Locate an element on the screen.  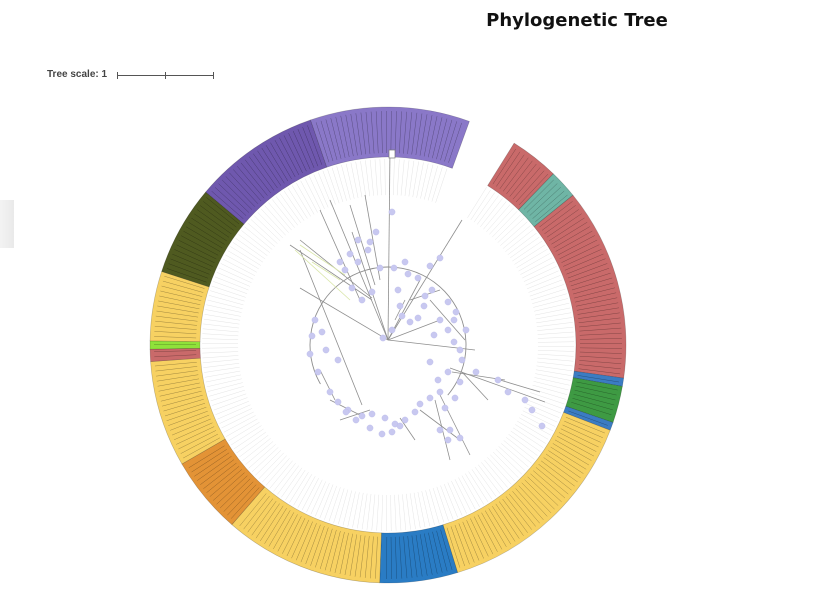
side-panel-tab is located at coordinates (7, 224).